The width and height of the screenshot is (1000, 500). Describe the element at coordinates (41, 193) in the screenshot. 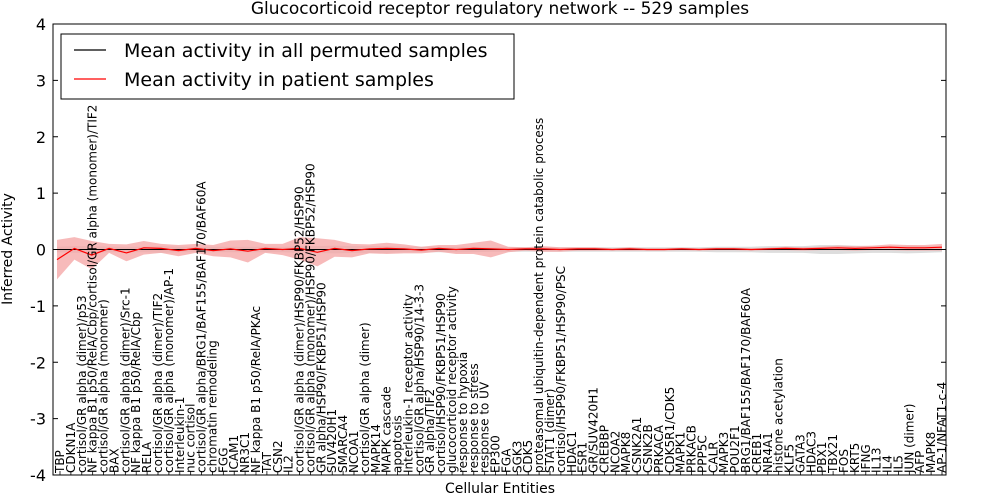

I see `y-tick-label: 1` at that location.